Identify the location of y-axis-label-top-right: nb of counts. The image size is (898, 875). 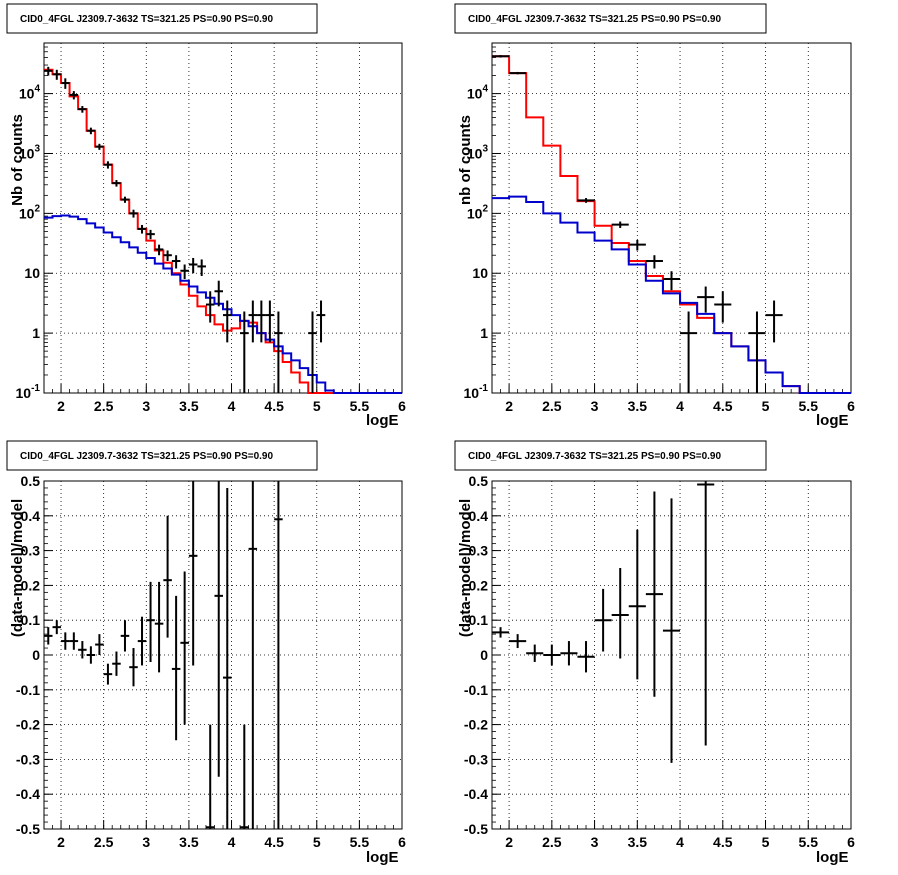
(465, 160).